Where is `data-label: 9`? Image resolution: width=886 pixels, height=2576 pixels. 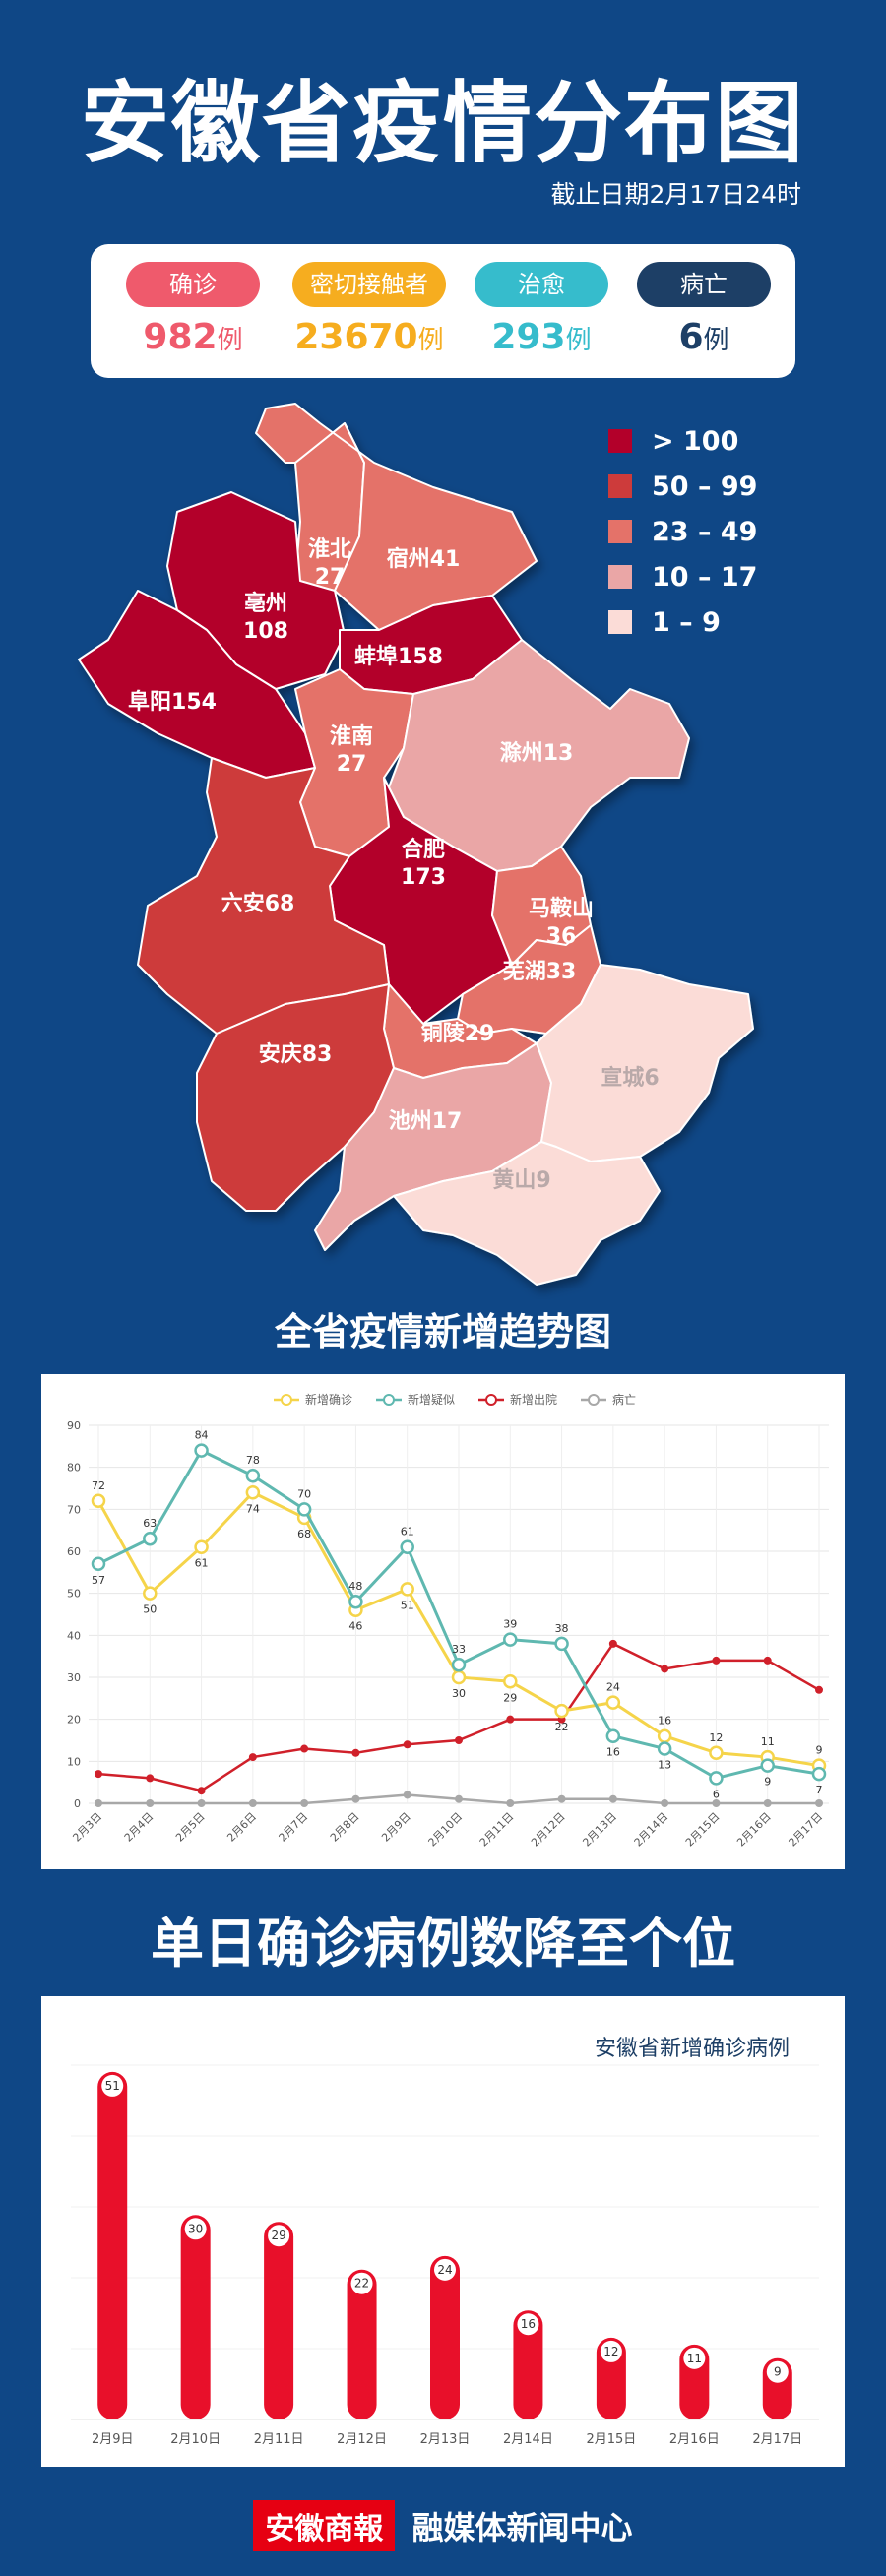
data-label: 9 is located at coordinates (767, 1782).